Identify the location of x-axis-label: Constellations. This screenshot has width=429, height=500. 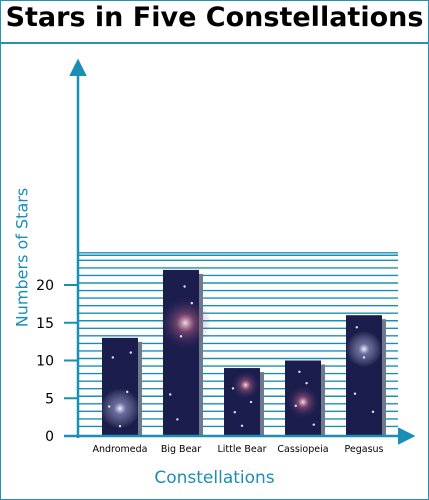
(214, 478).